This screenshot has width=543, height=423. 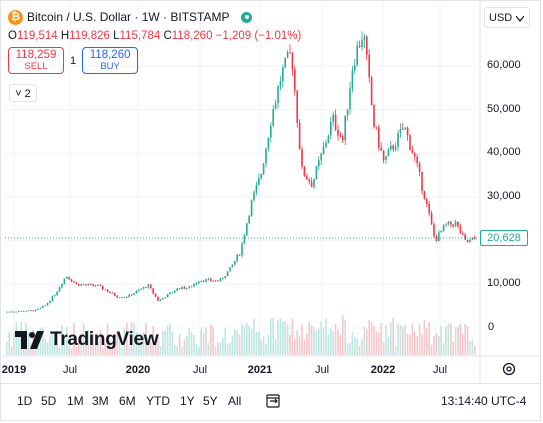 What do you see at coordinates (158, 401) in the screenshot?
I see `range-button-ytd: YTD` at bounding box center [158, 401].